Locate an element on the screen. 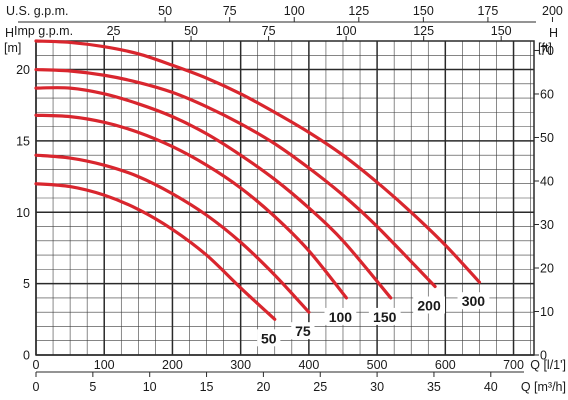 This screenshot has height=400, width=568. y-right-tick-label: 10 is located at coordinates (547, 312).